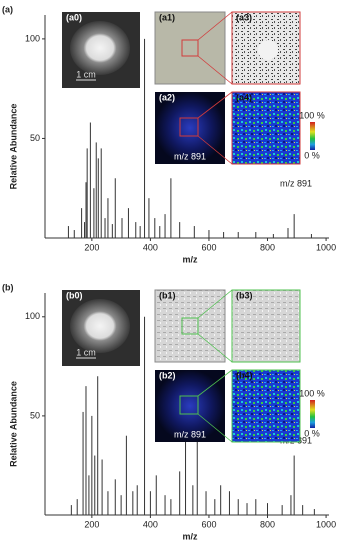 The width and height of the screenshot is (340, 550). I want to click on peak-label: m/z 891, so click(296, 183).